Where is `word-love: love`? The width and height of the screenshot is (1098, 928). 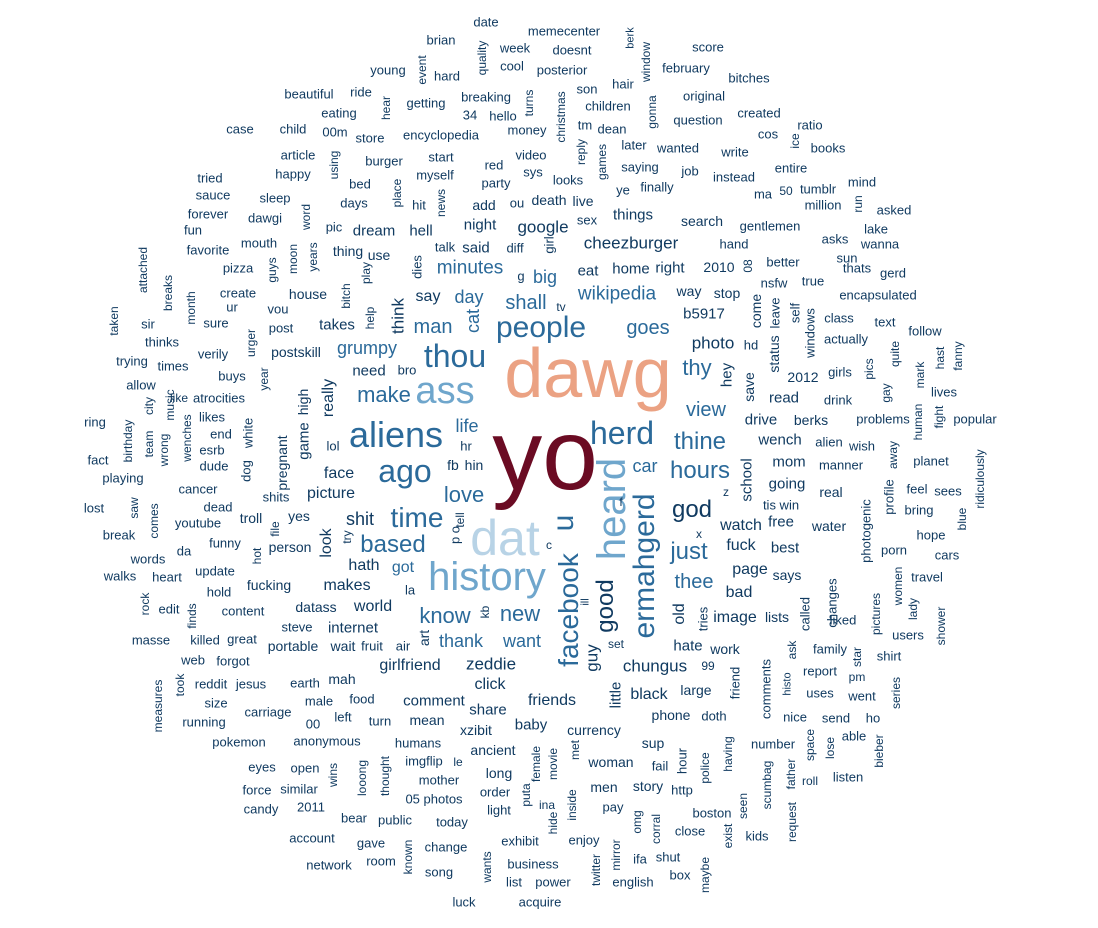 word-love: love is located at coordinates (464, 494).